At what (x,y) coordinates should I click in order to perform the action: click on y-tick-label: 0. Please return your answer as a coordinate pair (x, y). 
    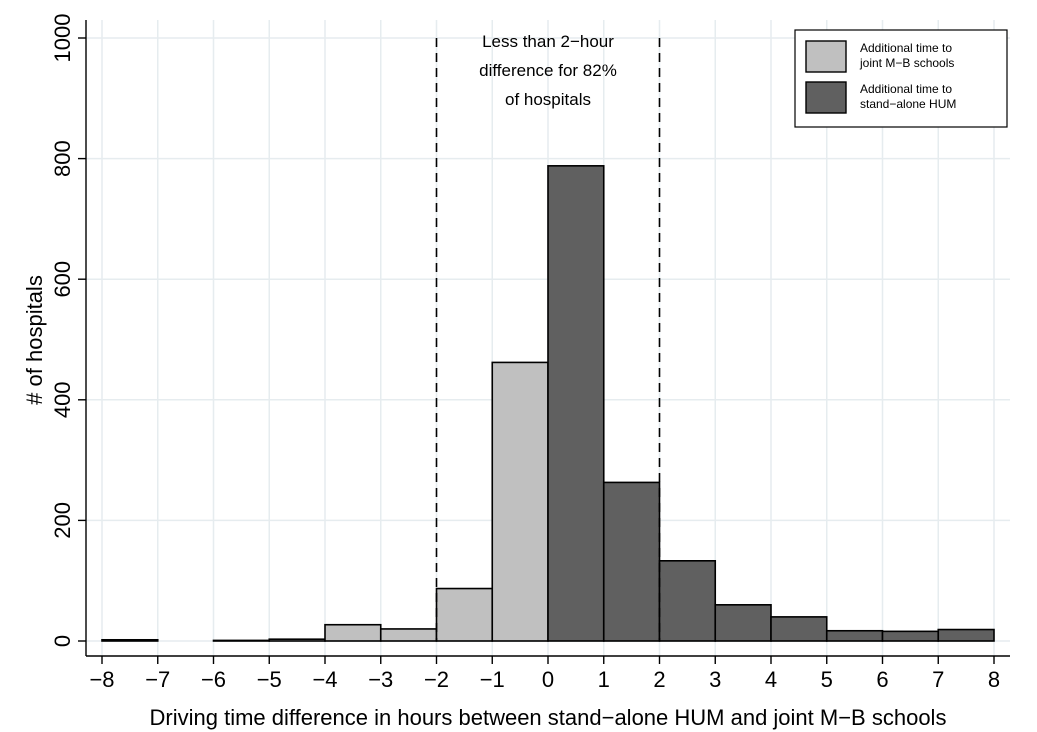
    Looking at the image, I should click on (62, 641).